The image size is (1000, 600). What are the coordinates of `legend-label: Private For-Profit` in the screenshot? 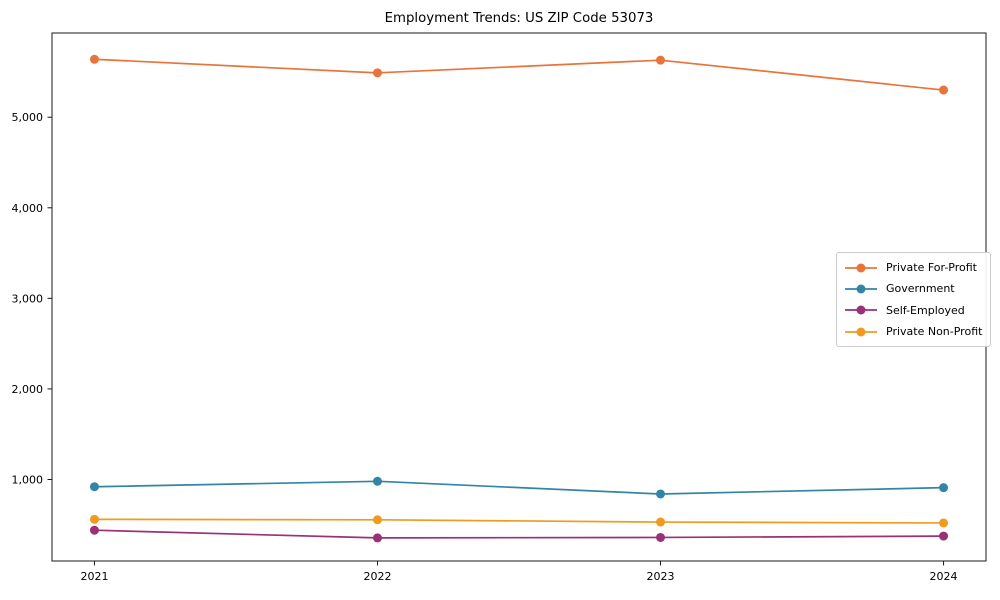 It's located at (931, 268).